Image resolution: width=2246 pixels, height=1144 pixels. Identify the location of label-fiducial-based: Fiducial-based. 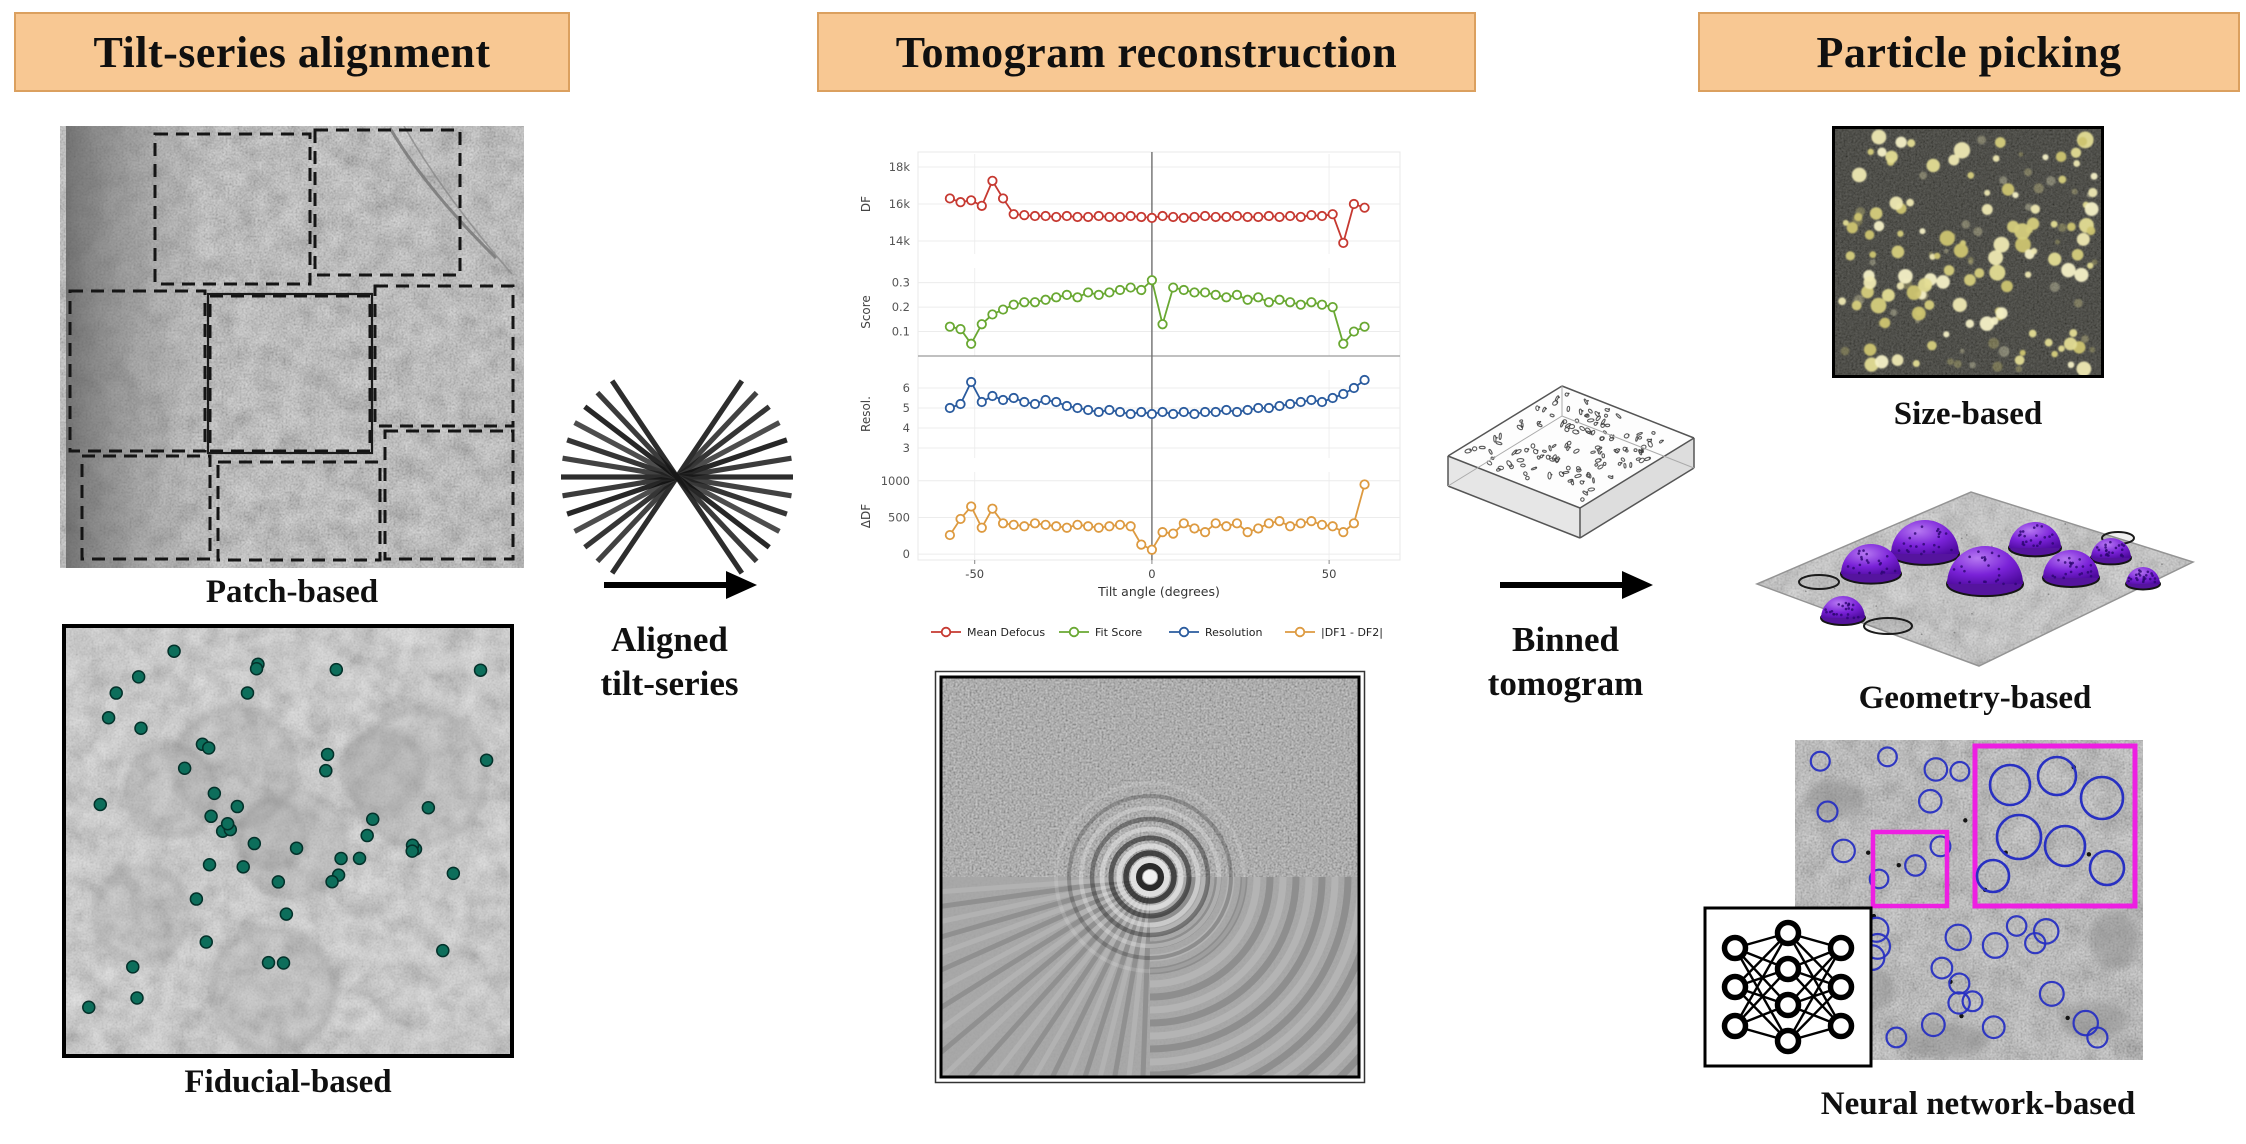
(288, 1082).